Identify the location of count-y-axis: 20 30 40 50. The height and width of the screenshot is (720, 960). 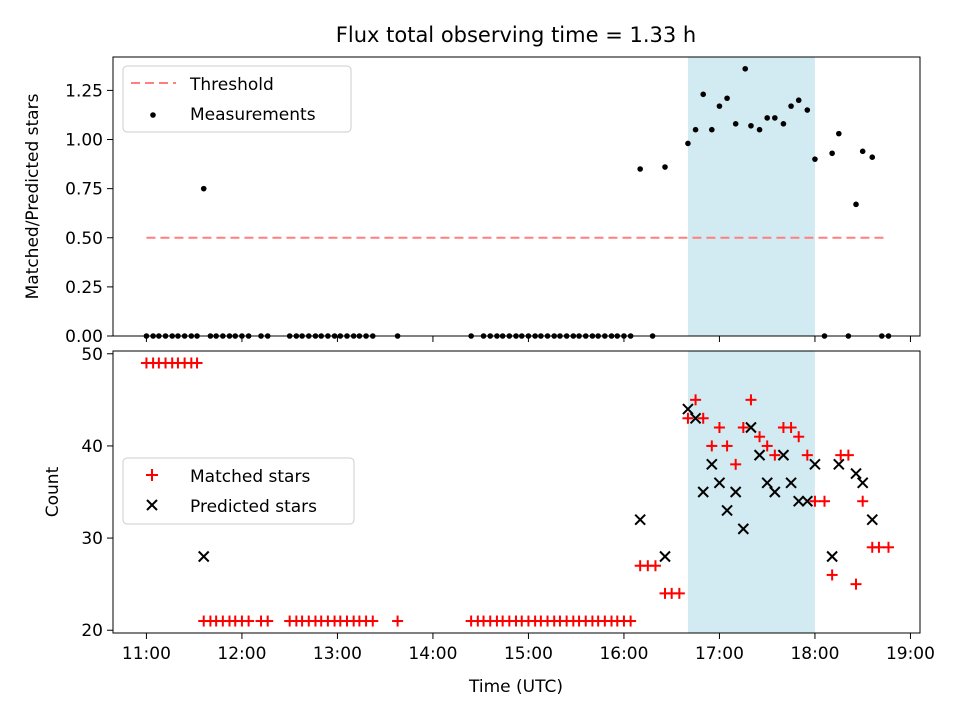
(97, 493).